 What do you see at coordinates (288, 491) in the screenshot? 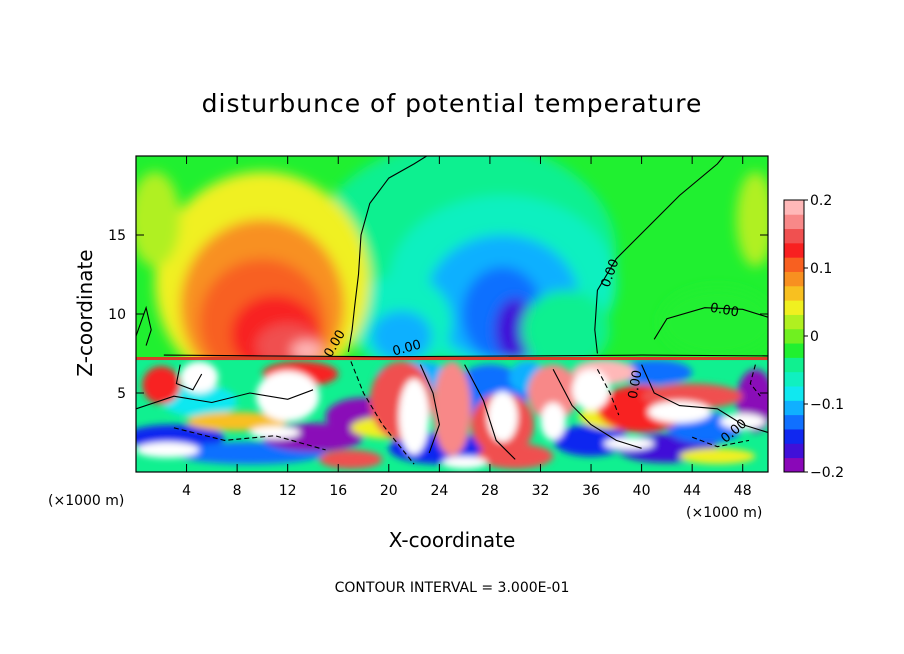
I see `x-tick-label: 12` at bounding box center [288, 491].